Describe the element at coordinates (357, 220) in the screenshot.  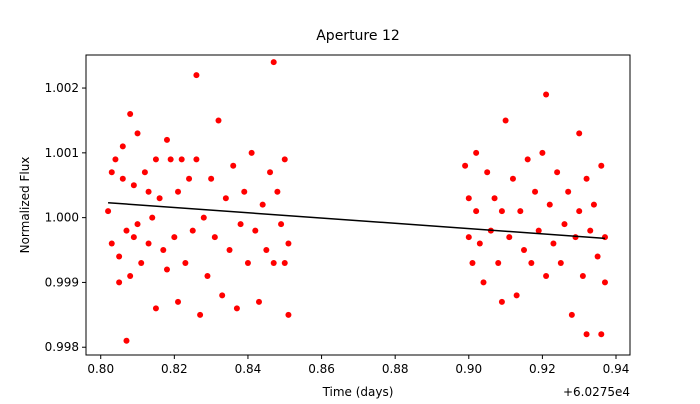
I see `fit-line` at that location.